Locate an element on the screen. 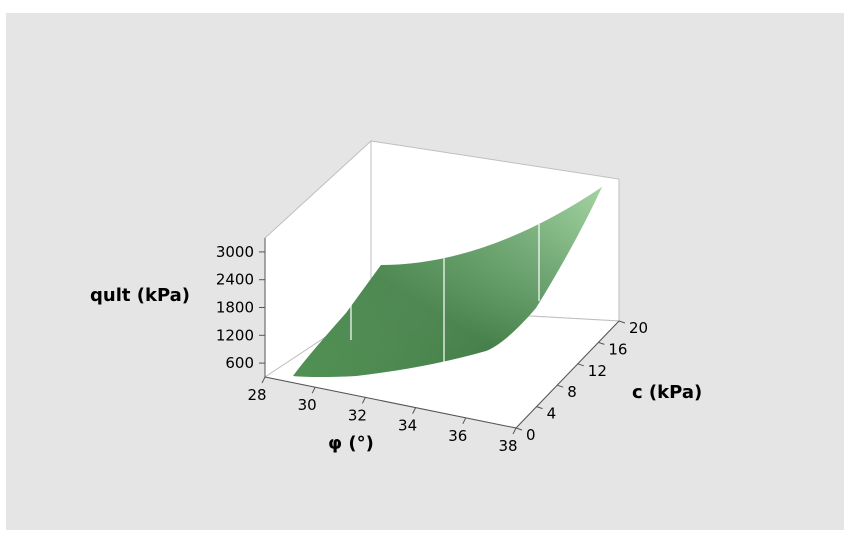 The height and width of the screenshot is (533, 849). z-tick-label: 600 is located at coordinates (239, 363).